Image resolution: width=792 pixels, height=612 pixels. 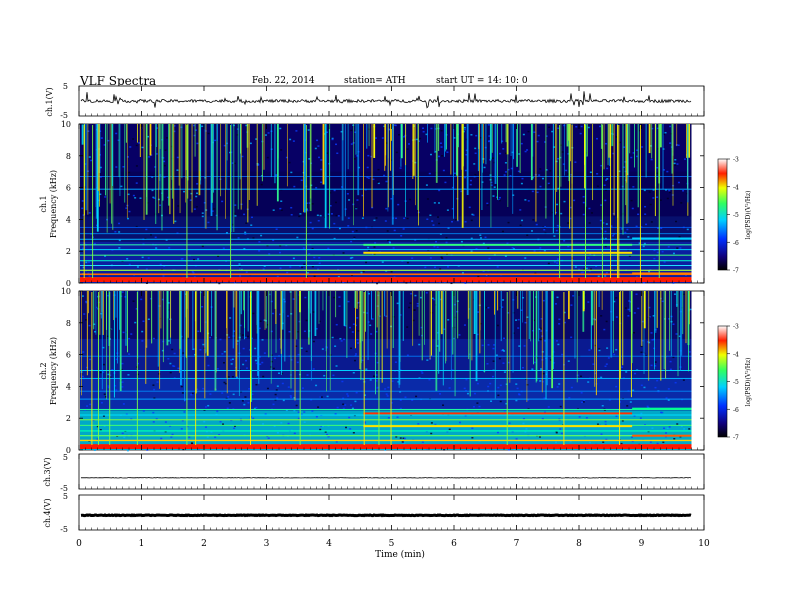 I want to click on spectrogram-segment-line, so click(x=662, y=435).